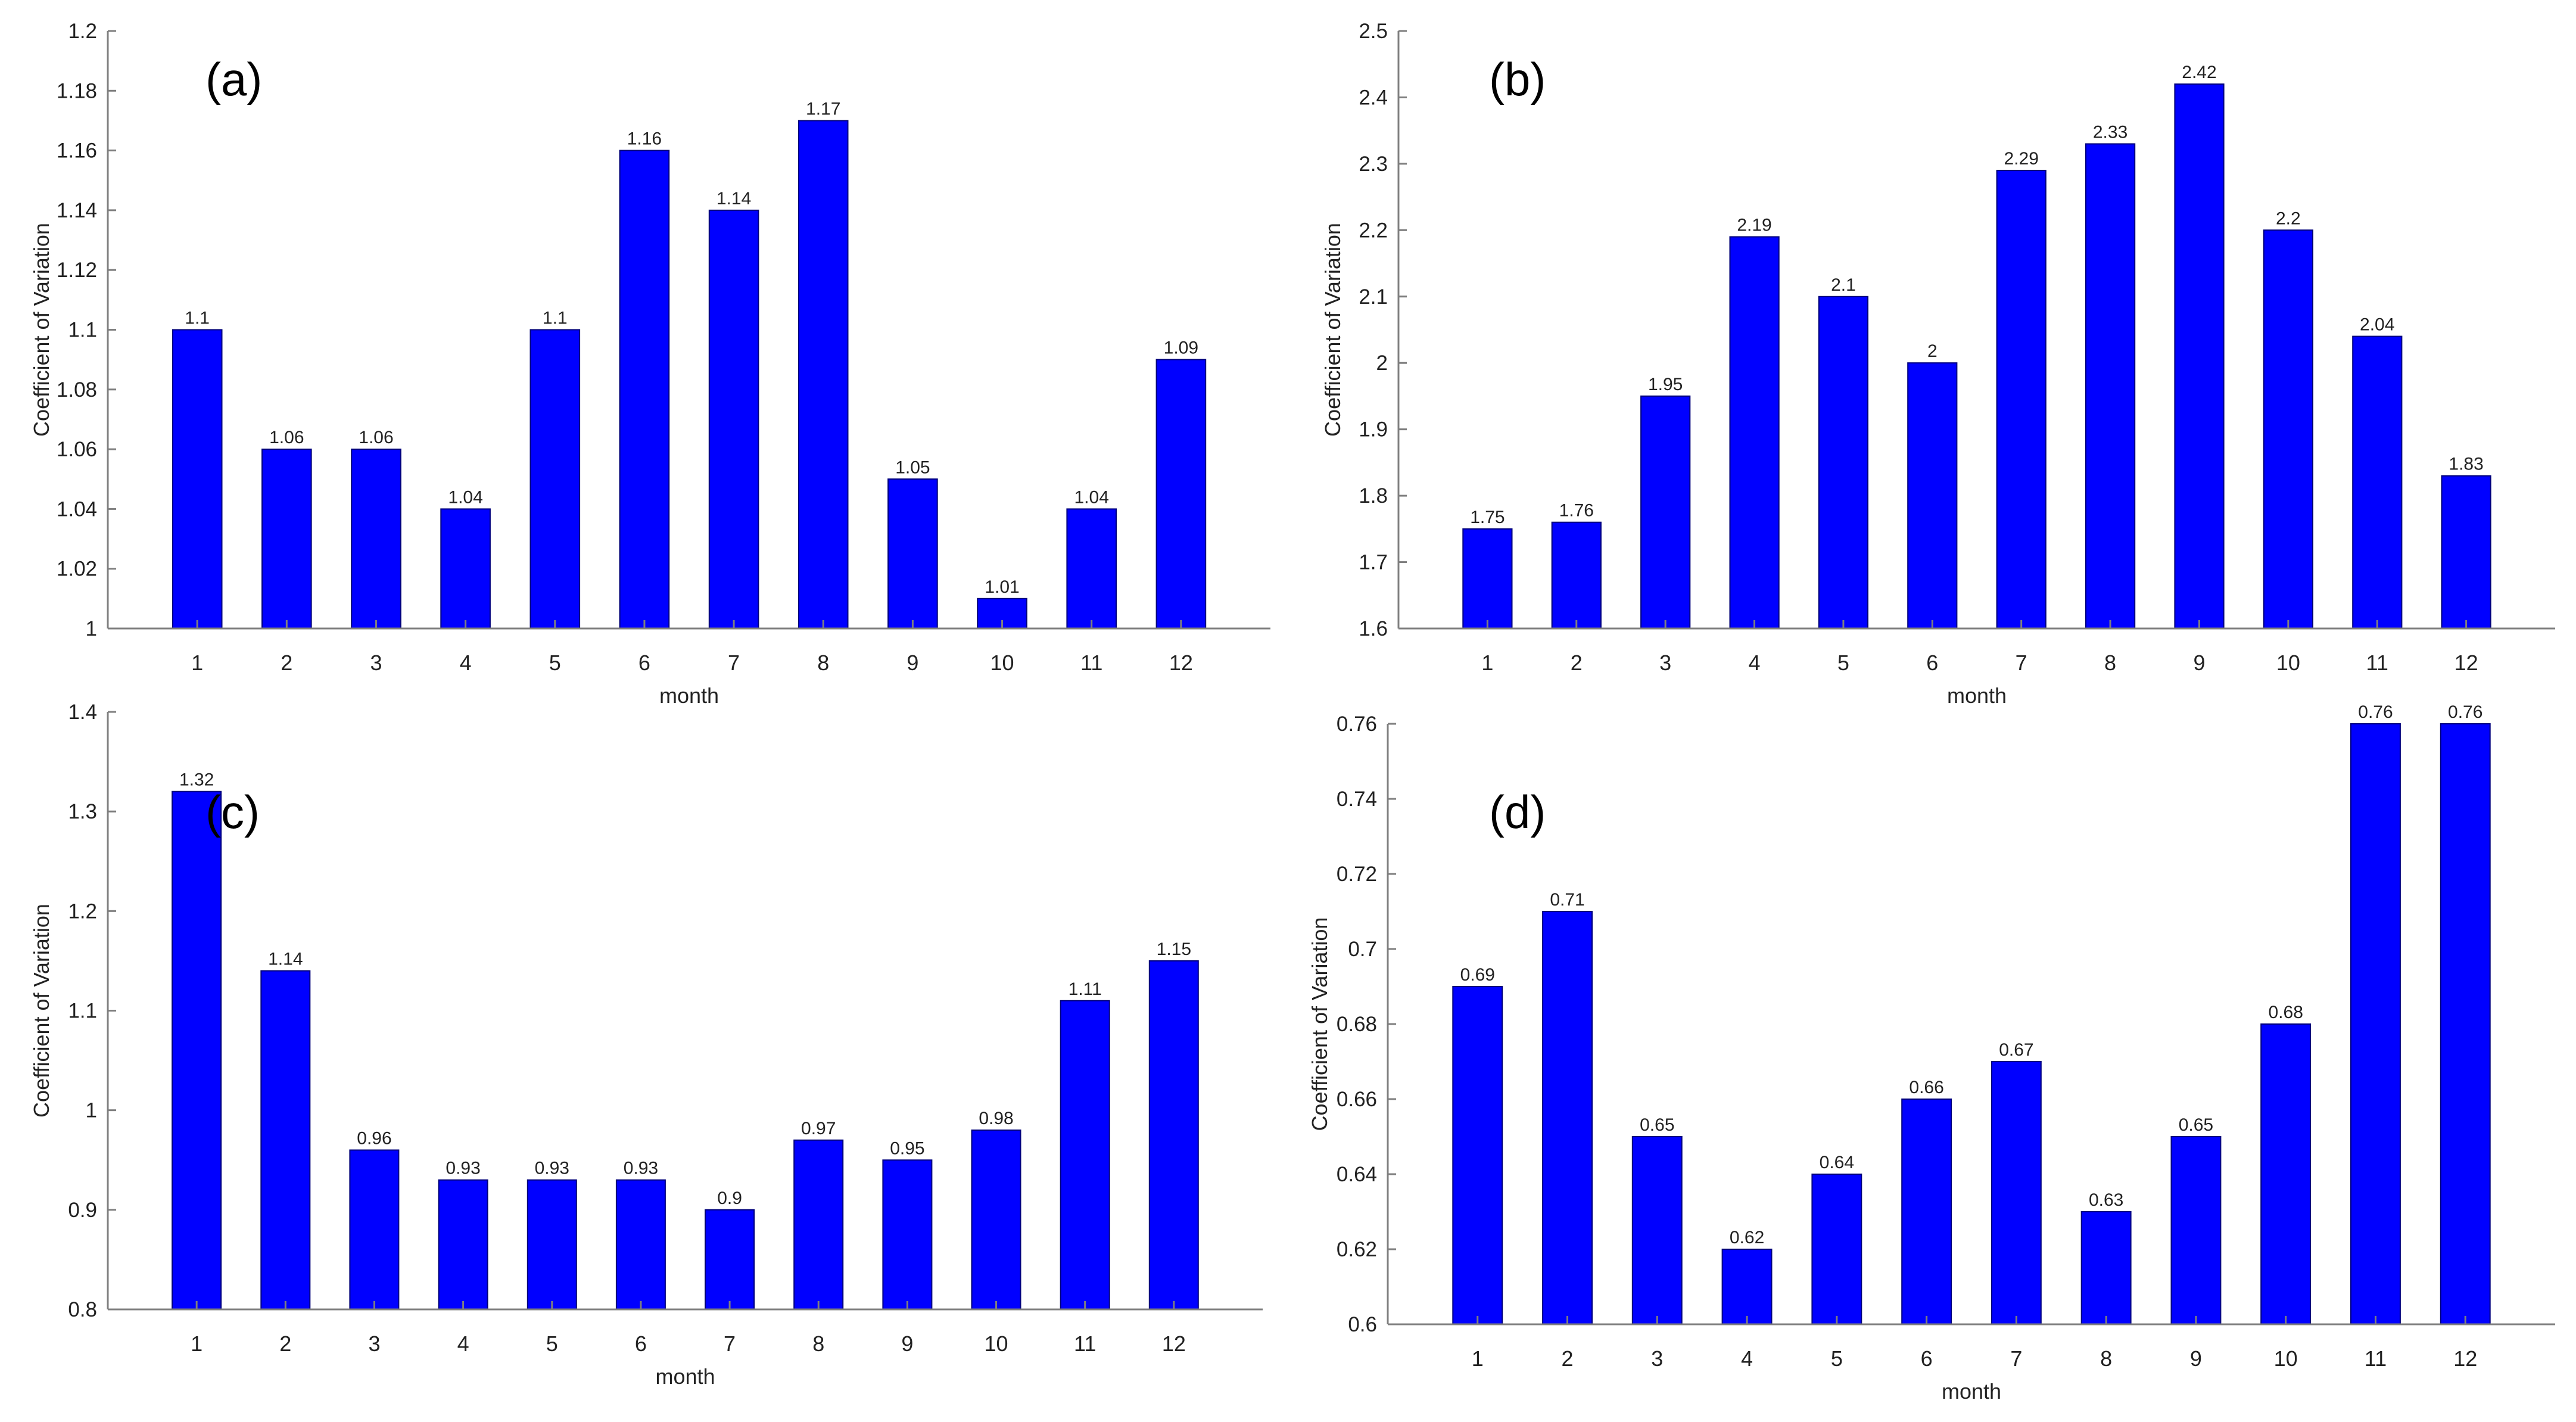 This screenshot has height=1422, width=2576. I want to click on panel-label: (a), so click(234, 79).